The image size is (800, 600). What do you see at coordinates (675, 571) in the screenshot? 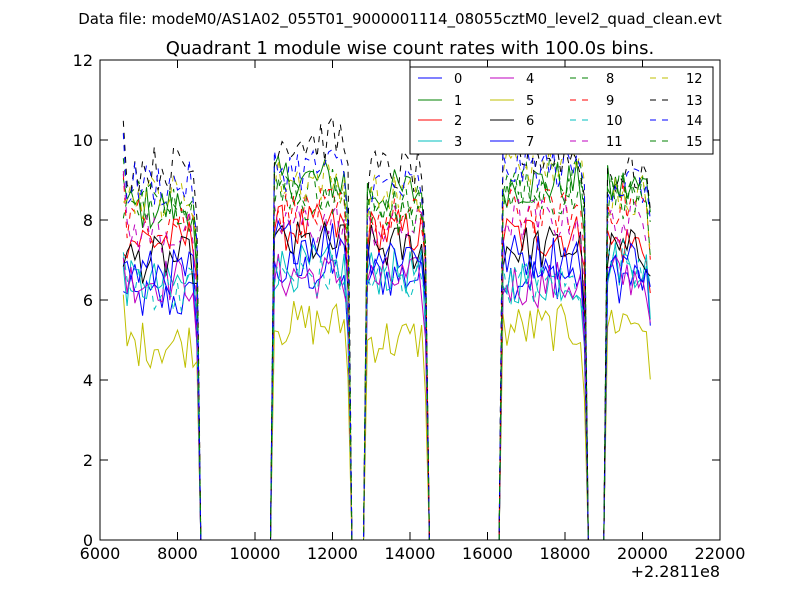
I see `x-offset-label: +2.2811e8` at bounding box center [675, 571].